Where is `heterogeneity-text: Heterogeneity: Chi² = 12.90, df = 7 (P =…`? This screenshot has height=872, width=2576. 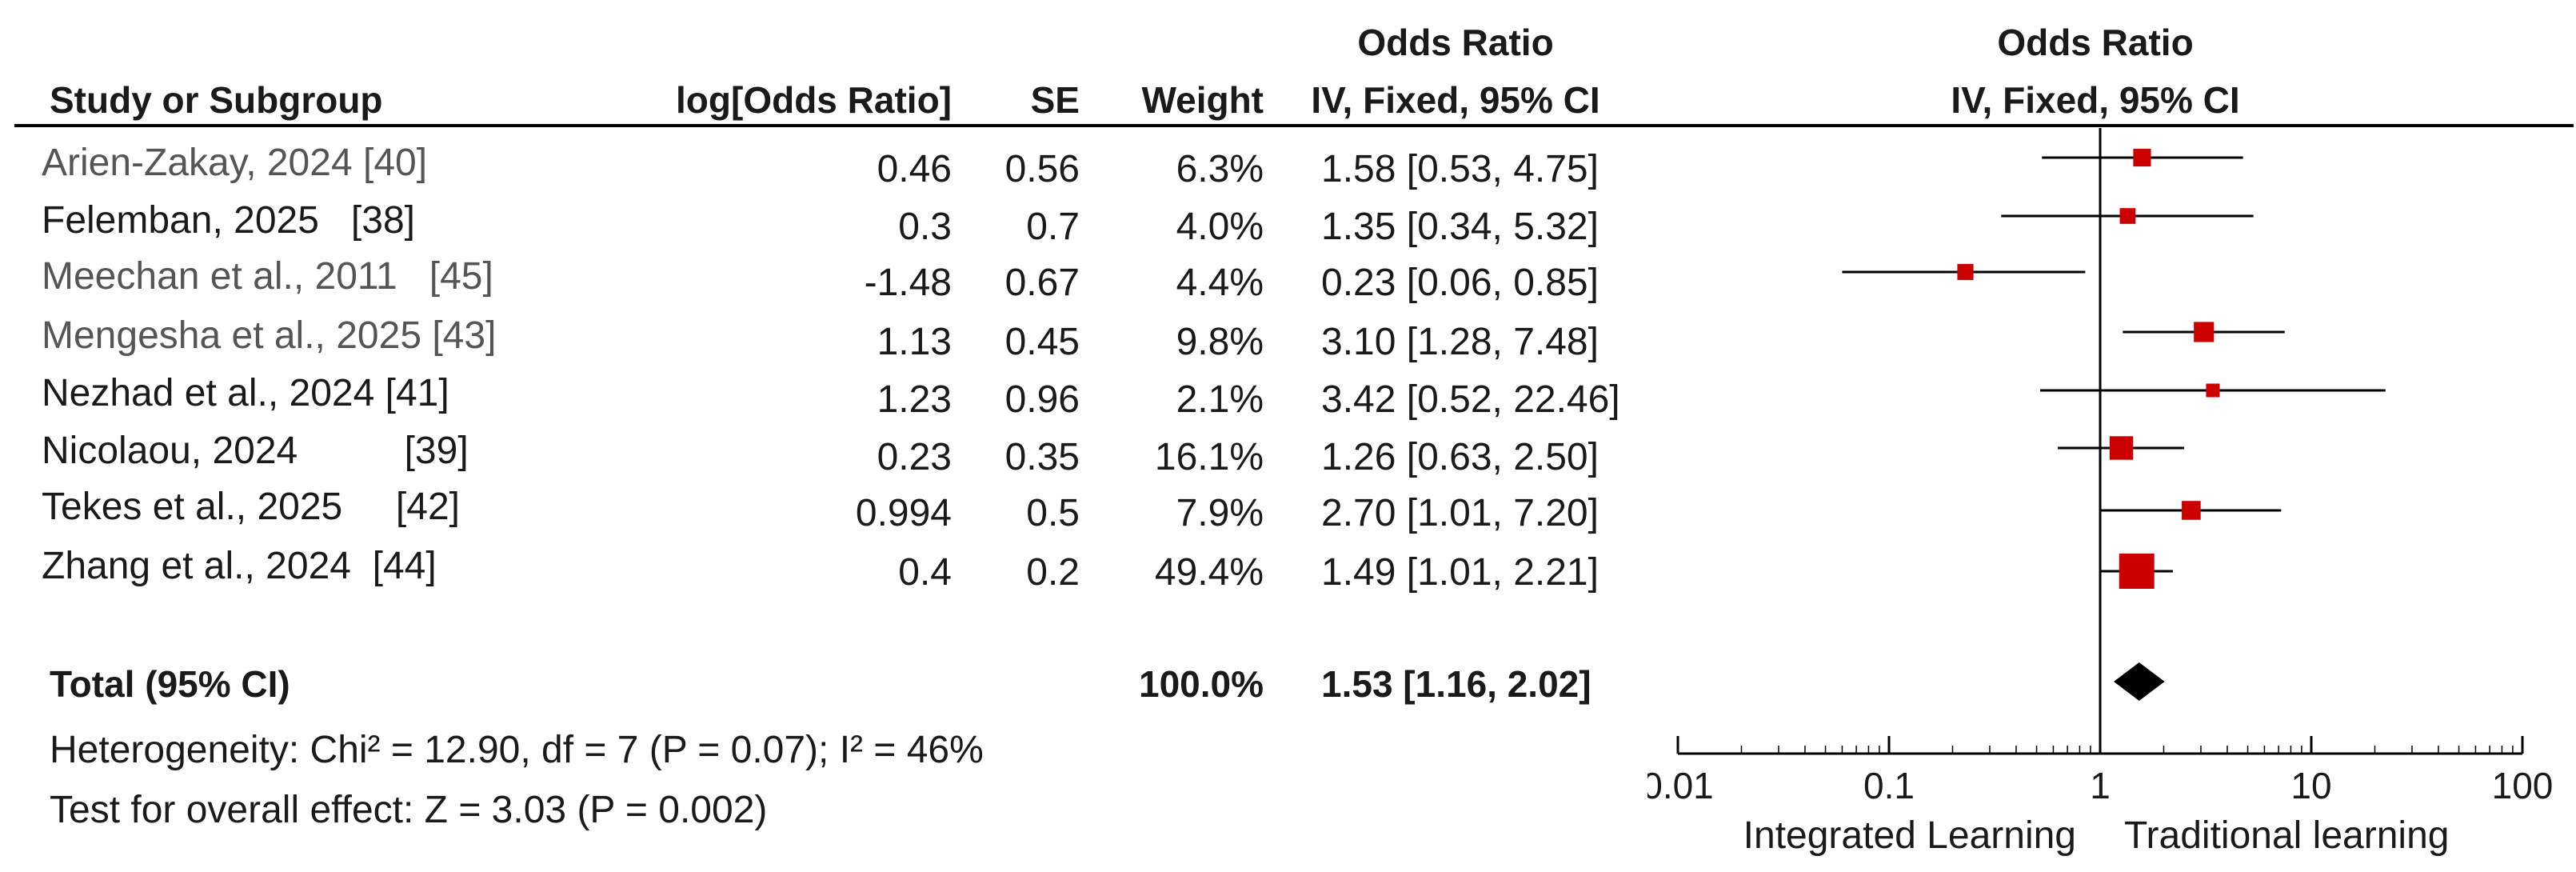 heterogeneity-text: Heterogeneity: Chi² = 12.90, df = 7 (P =… is located at coordinates (517, 750).